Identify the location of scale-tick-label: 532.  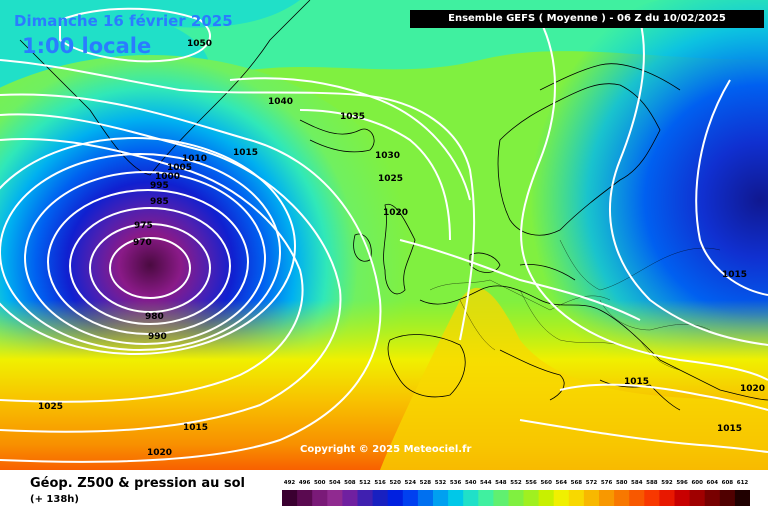
(441, 483).